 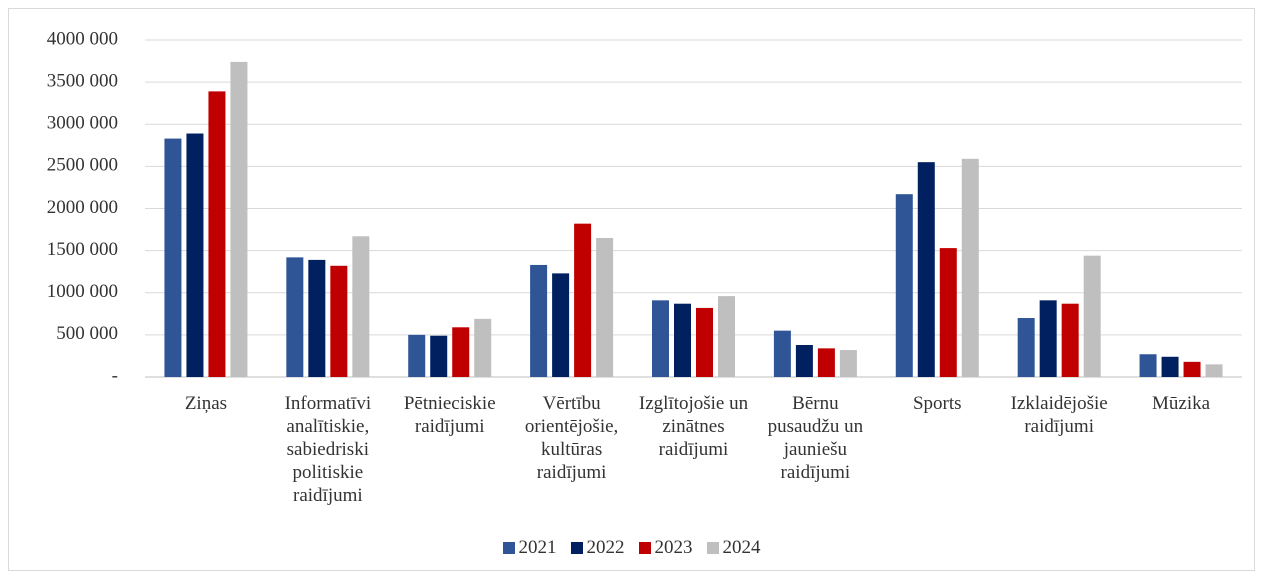 What do you see at coordinates (815, 438) in the screenshot?
I see `x-tick-label: Bērnu pusaudžu un jauniešu raidījumi` at bounding box center [815, 438].